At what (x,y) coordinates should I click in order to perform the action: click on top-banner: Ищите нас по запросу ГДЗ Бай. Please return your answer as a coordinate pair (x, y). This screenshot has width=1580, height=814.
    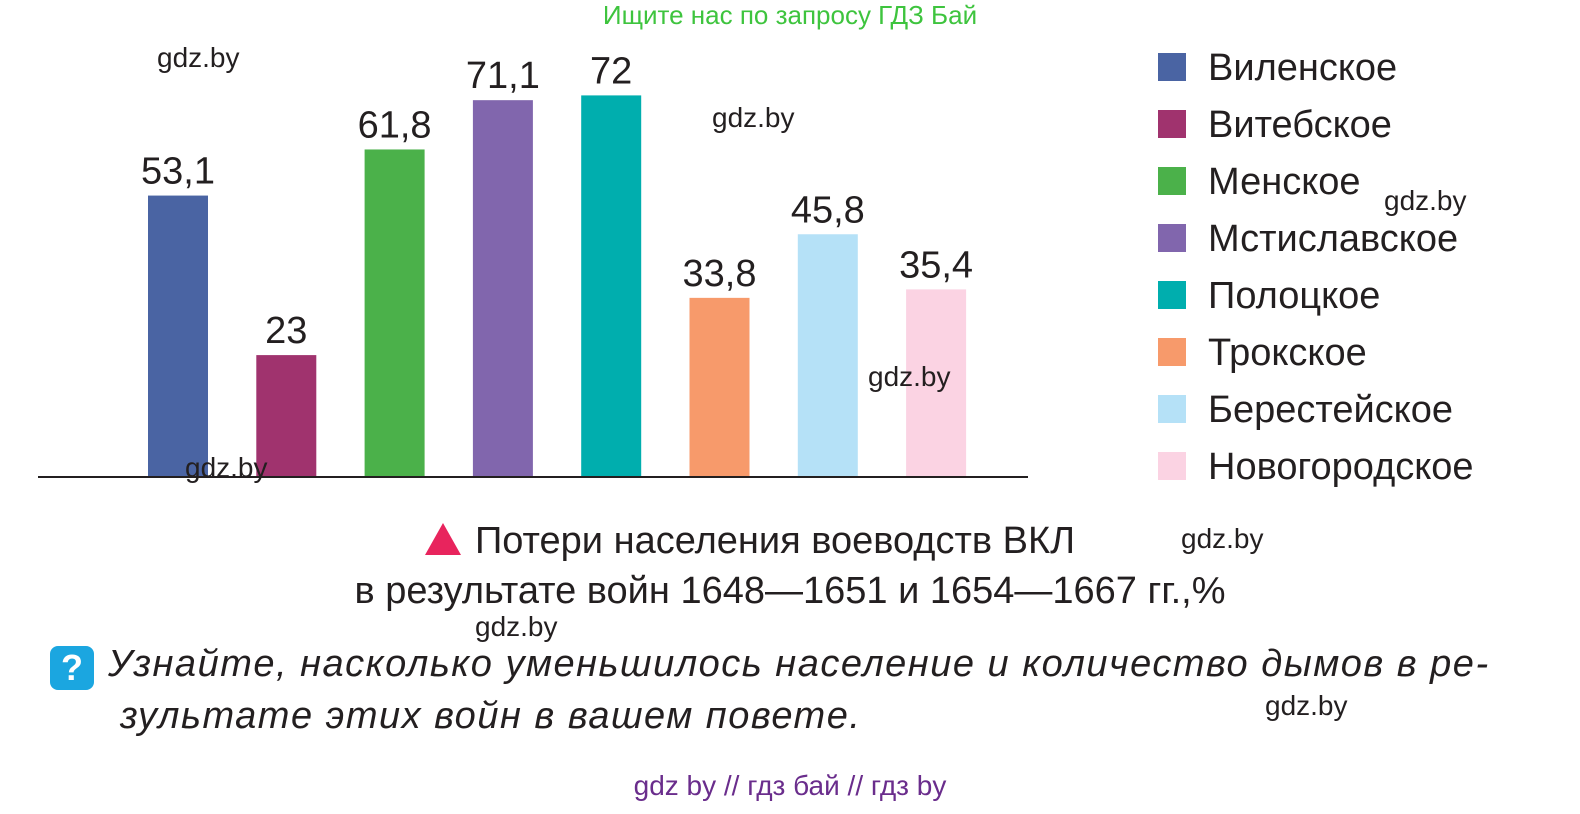
    Looking at the image, I should click on (790, 15).